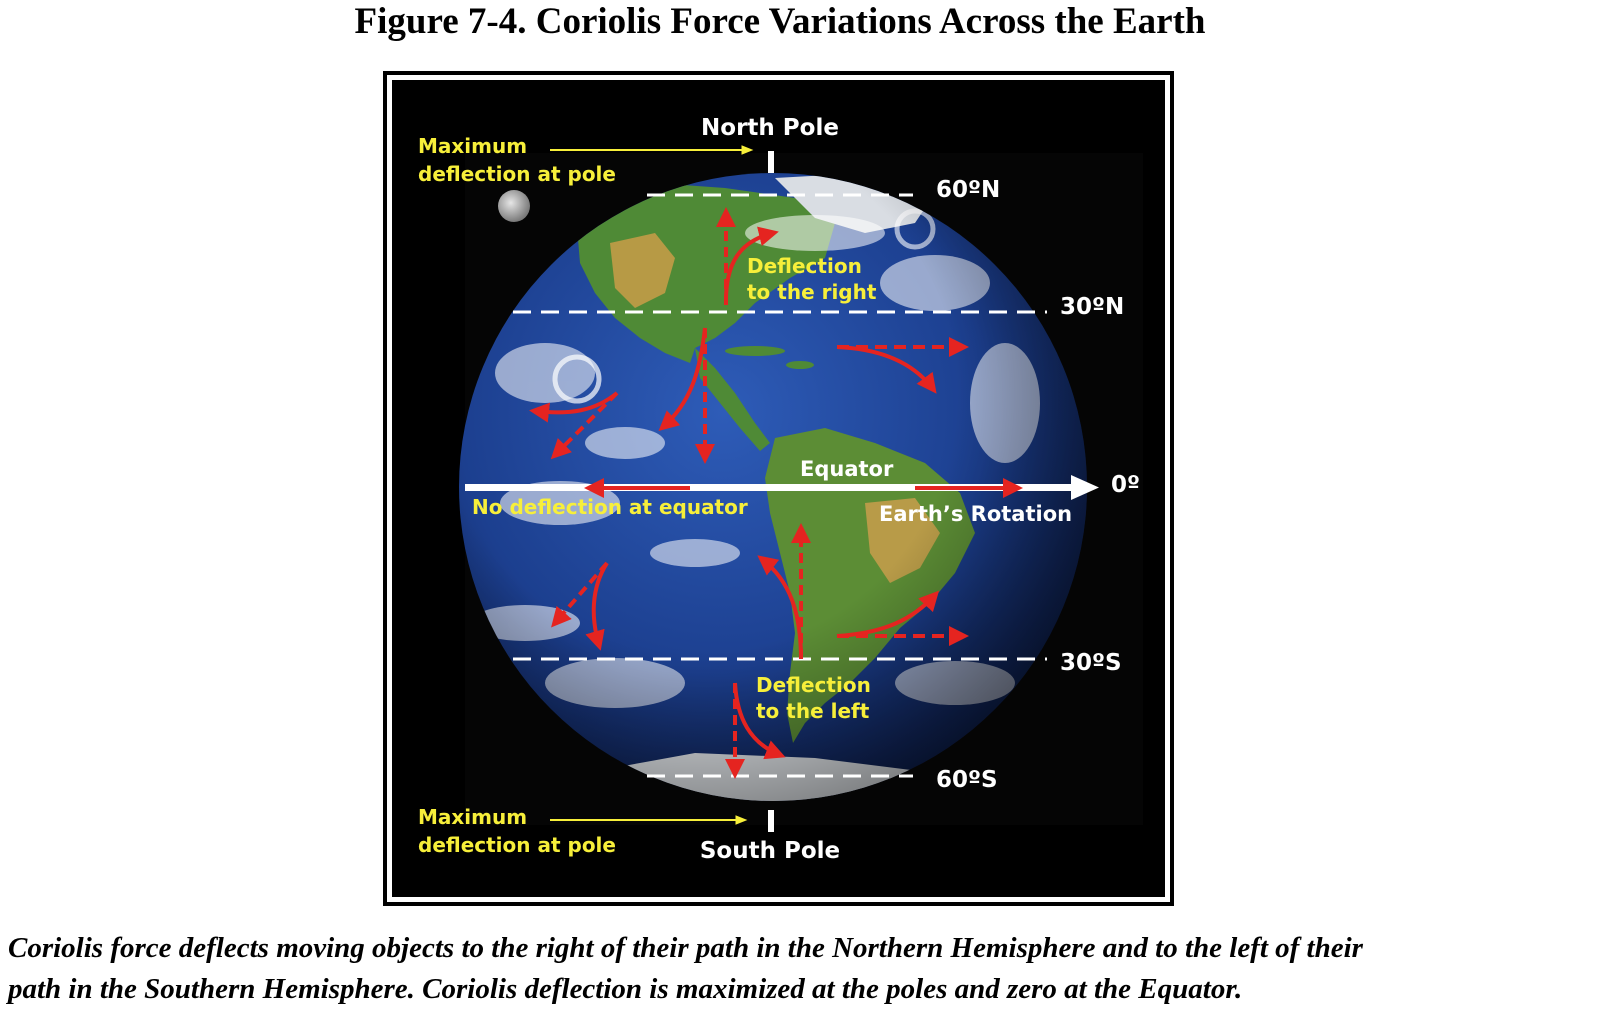 Image resolution: width=1600 pixels, height=1034 pixels. Describe the element at coordinates (975, 514) in the screenshot. I see `earth-rotation-label: Earth’s Rotation` at that location.